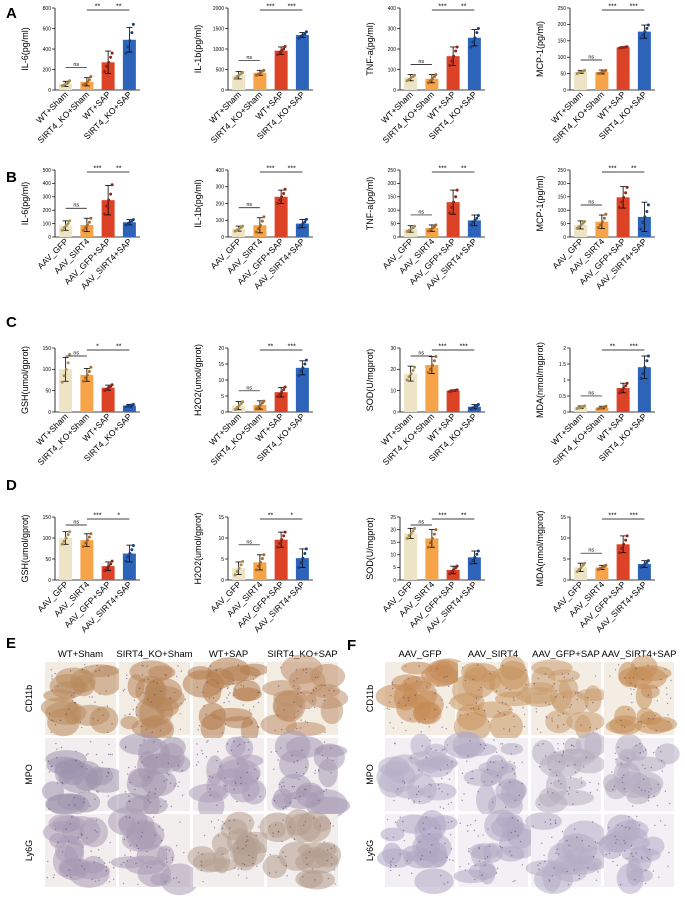 The image size is (685, 905). Describe the element at coordinates (97, 169) in the screenshot. I see `significance-label: ***` at that location.